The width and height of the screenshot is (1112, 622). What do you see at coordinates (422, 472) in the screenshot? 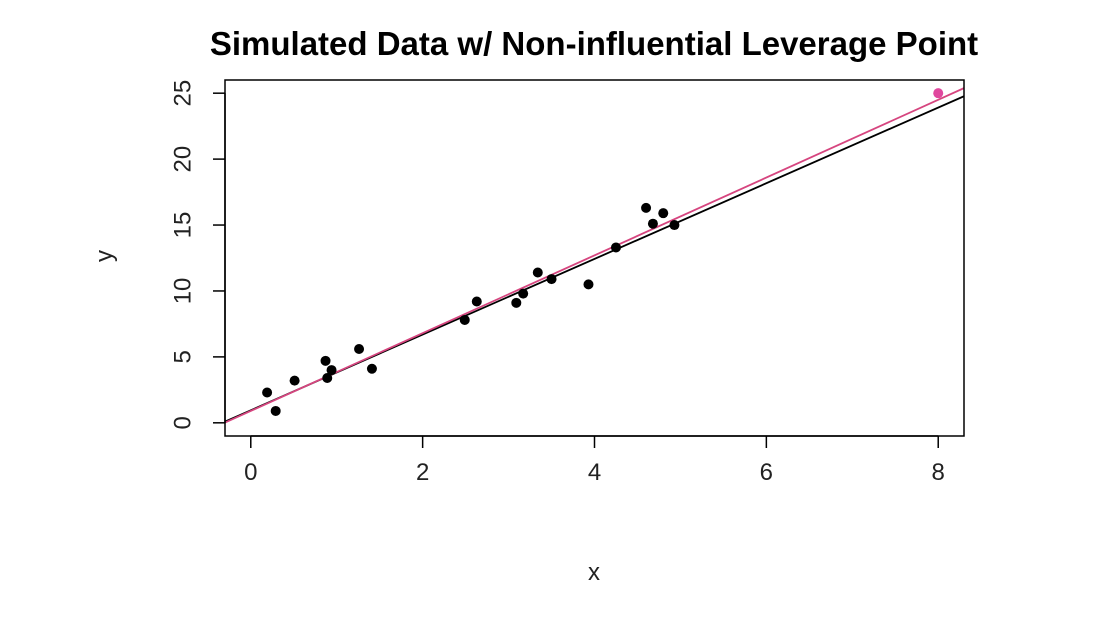
I see `x-tick-label: 2` at bounding box center [422, 472].